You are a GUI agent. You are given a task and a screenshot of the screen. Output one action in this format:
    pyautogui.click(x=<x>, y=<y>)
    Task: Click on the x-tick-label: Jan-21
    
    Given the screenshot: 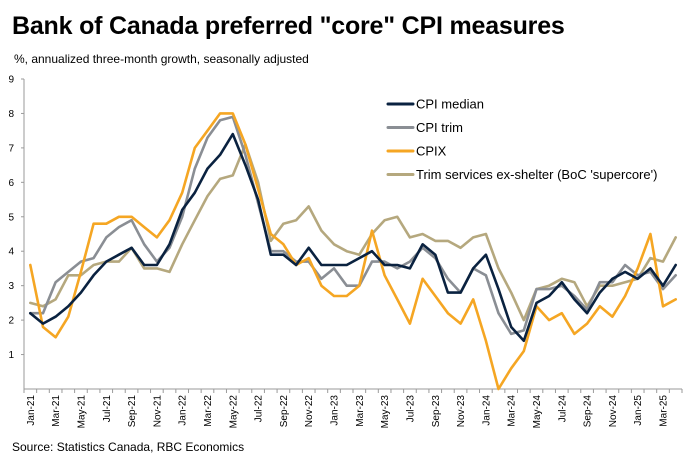 What is the action you would take?
    pyautogui.click(x=31, y=410)
    